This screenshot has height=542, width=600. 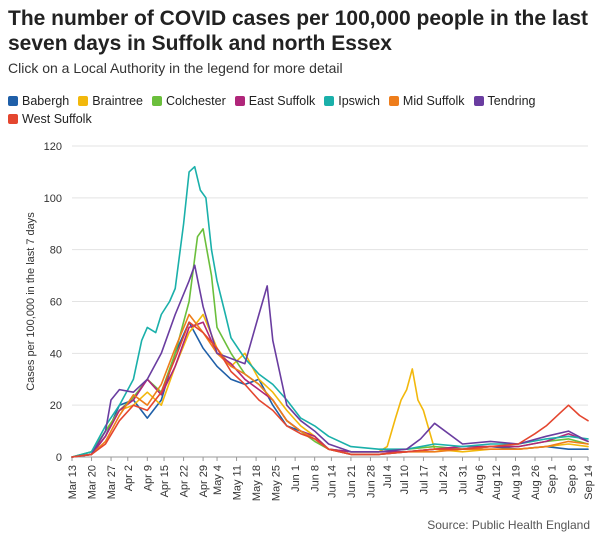 I want to click on y-axis-label: Cases per 100,000 in the last 7 days, so click(x=31, y=301).